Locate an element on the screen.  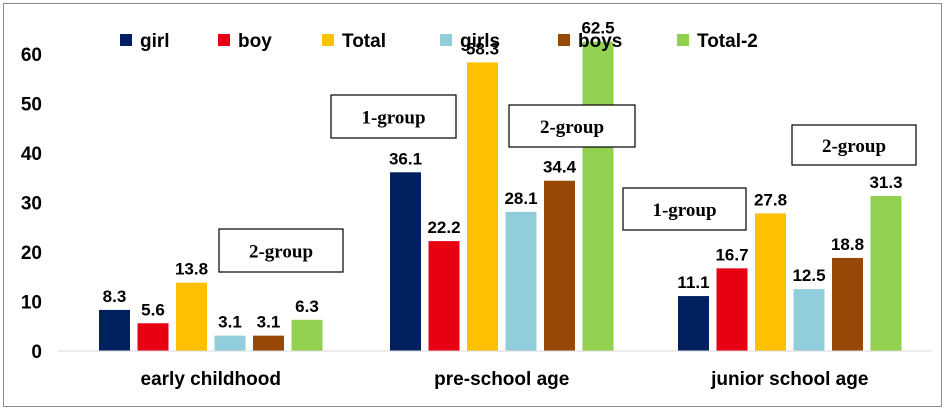
data-label: 6.3 is located at coordinates (307, 306).